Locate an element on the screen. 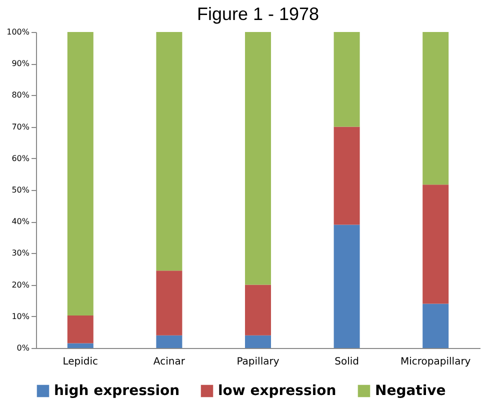 Image resolution: width=488 pixels, height=404 pixels. y-tick-label: 50% is located at coordinates (21, 190).